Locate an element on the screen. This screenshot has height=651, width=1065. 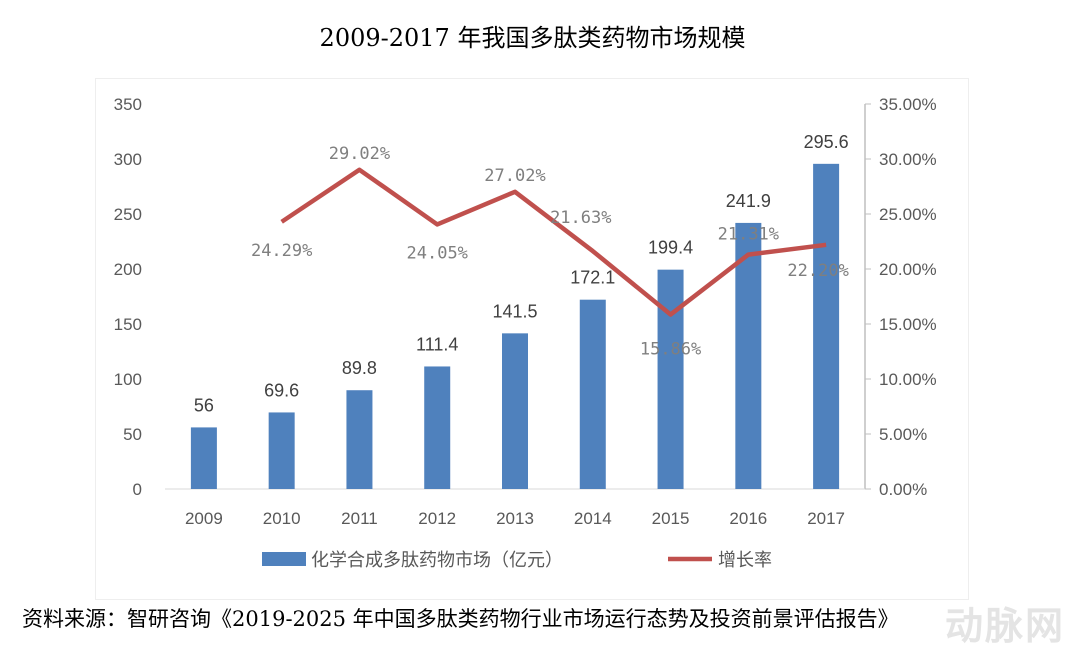
left-axis-tick: 150 is located at coordinates (128, 324).